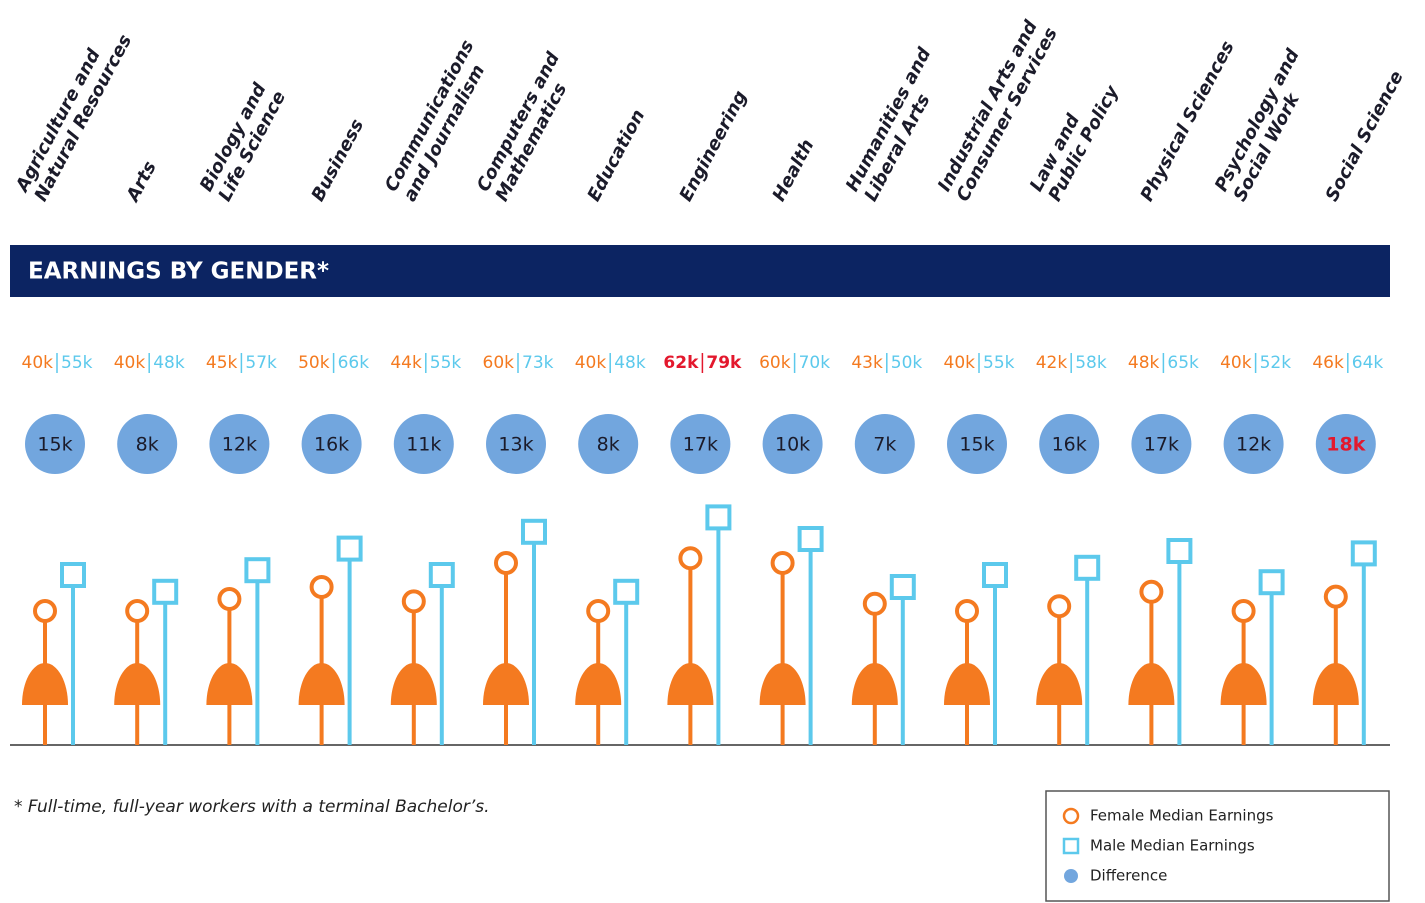  What do you see at coordinates (1071, 816) in the screenshot?
I see `legend-female-swatch` at bounding box center [1071, 816].